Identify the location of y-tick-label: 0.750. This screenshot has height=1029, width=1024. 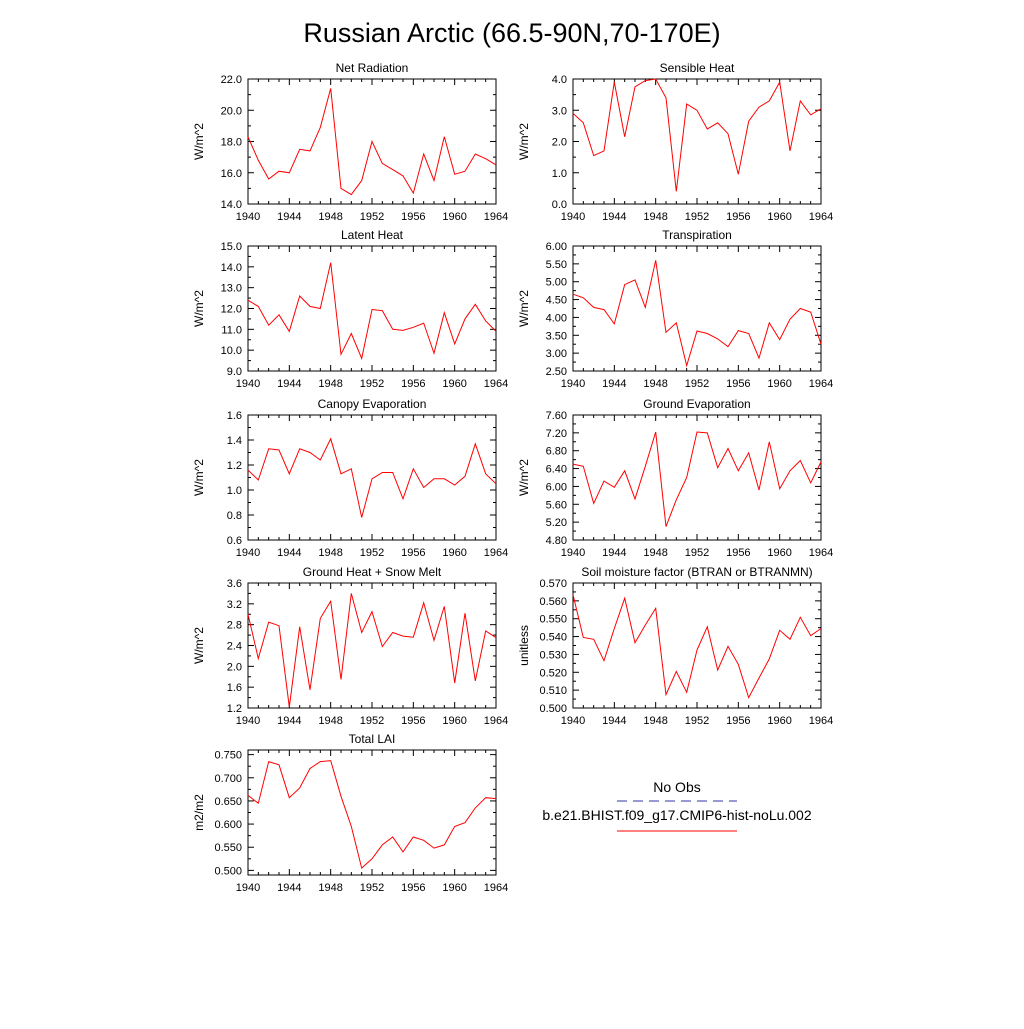
(228, 756).